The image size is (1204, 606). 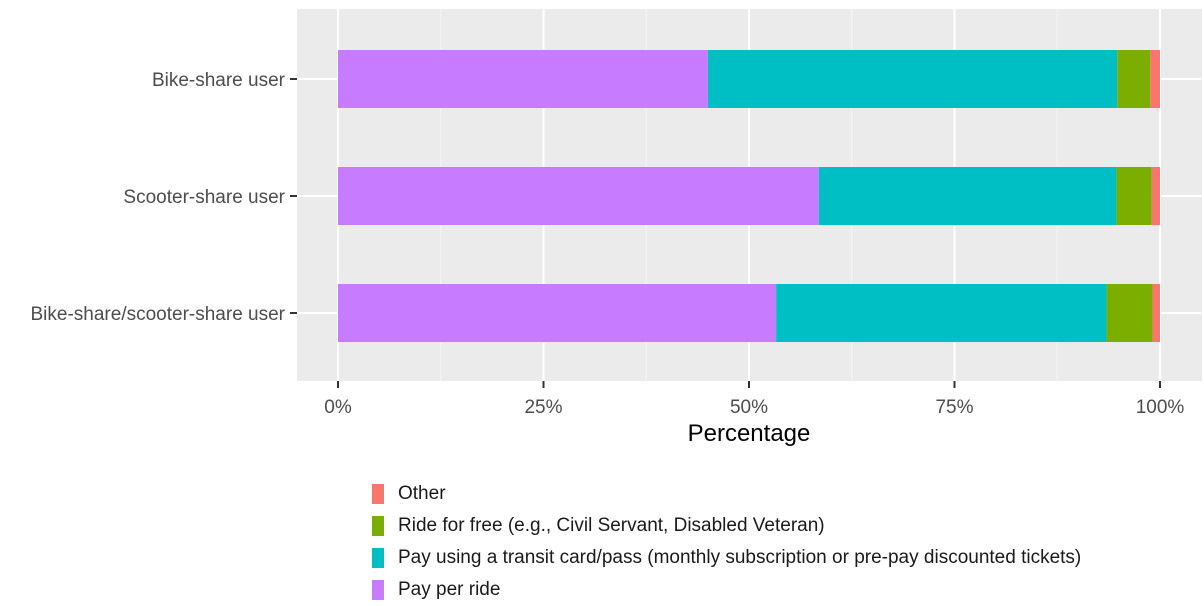 I want to click on legend-item: Pay per ride, so click(x=726, y=590).